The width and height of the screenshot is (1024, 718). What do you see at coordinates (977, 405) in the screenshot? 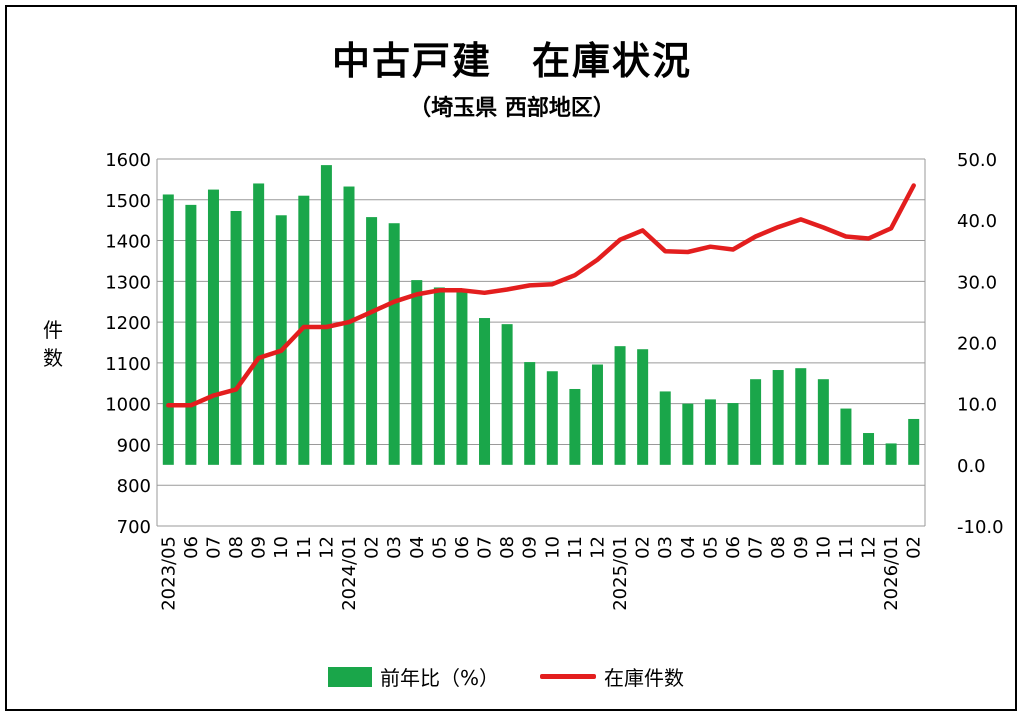
I see `y-tick-right: 10.0` at bounding box center [977, 405].